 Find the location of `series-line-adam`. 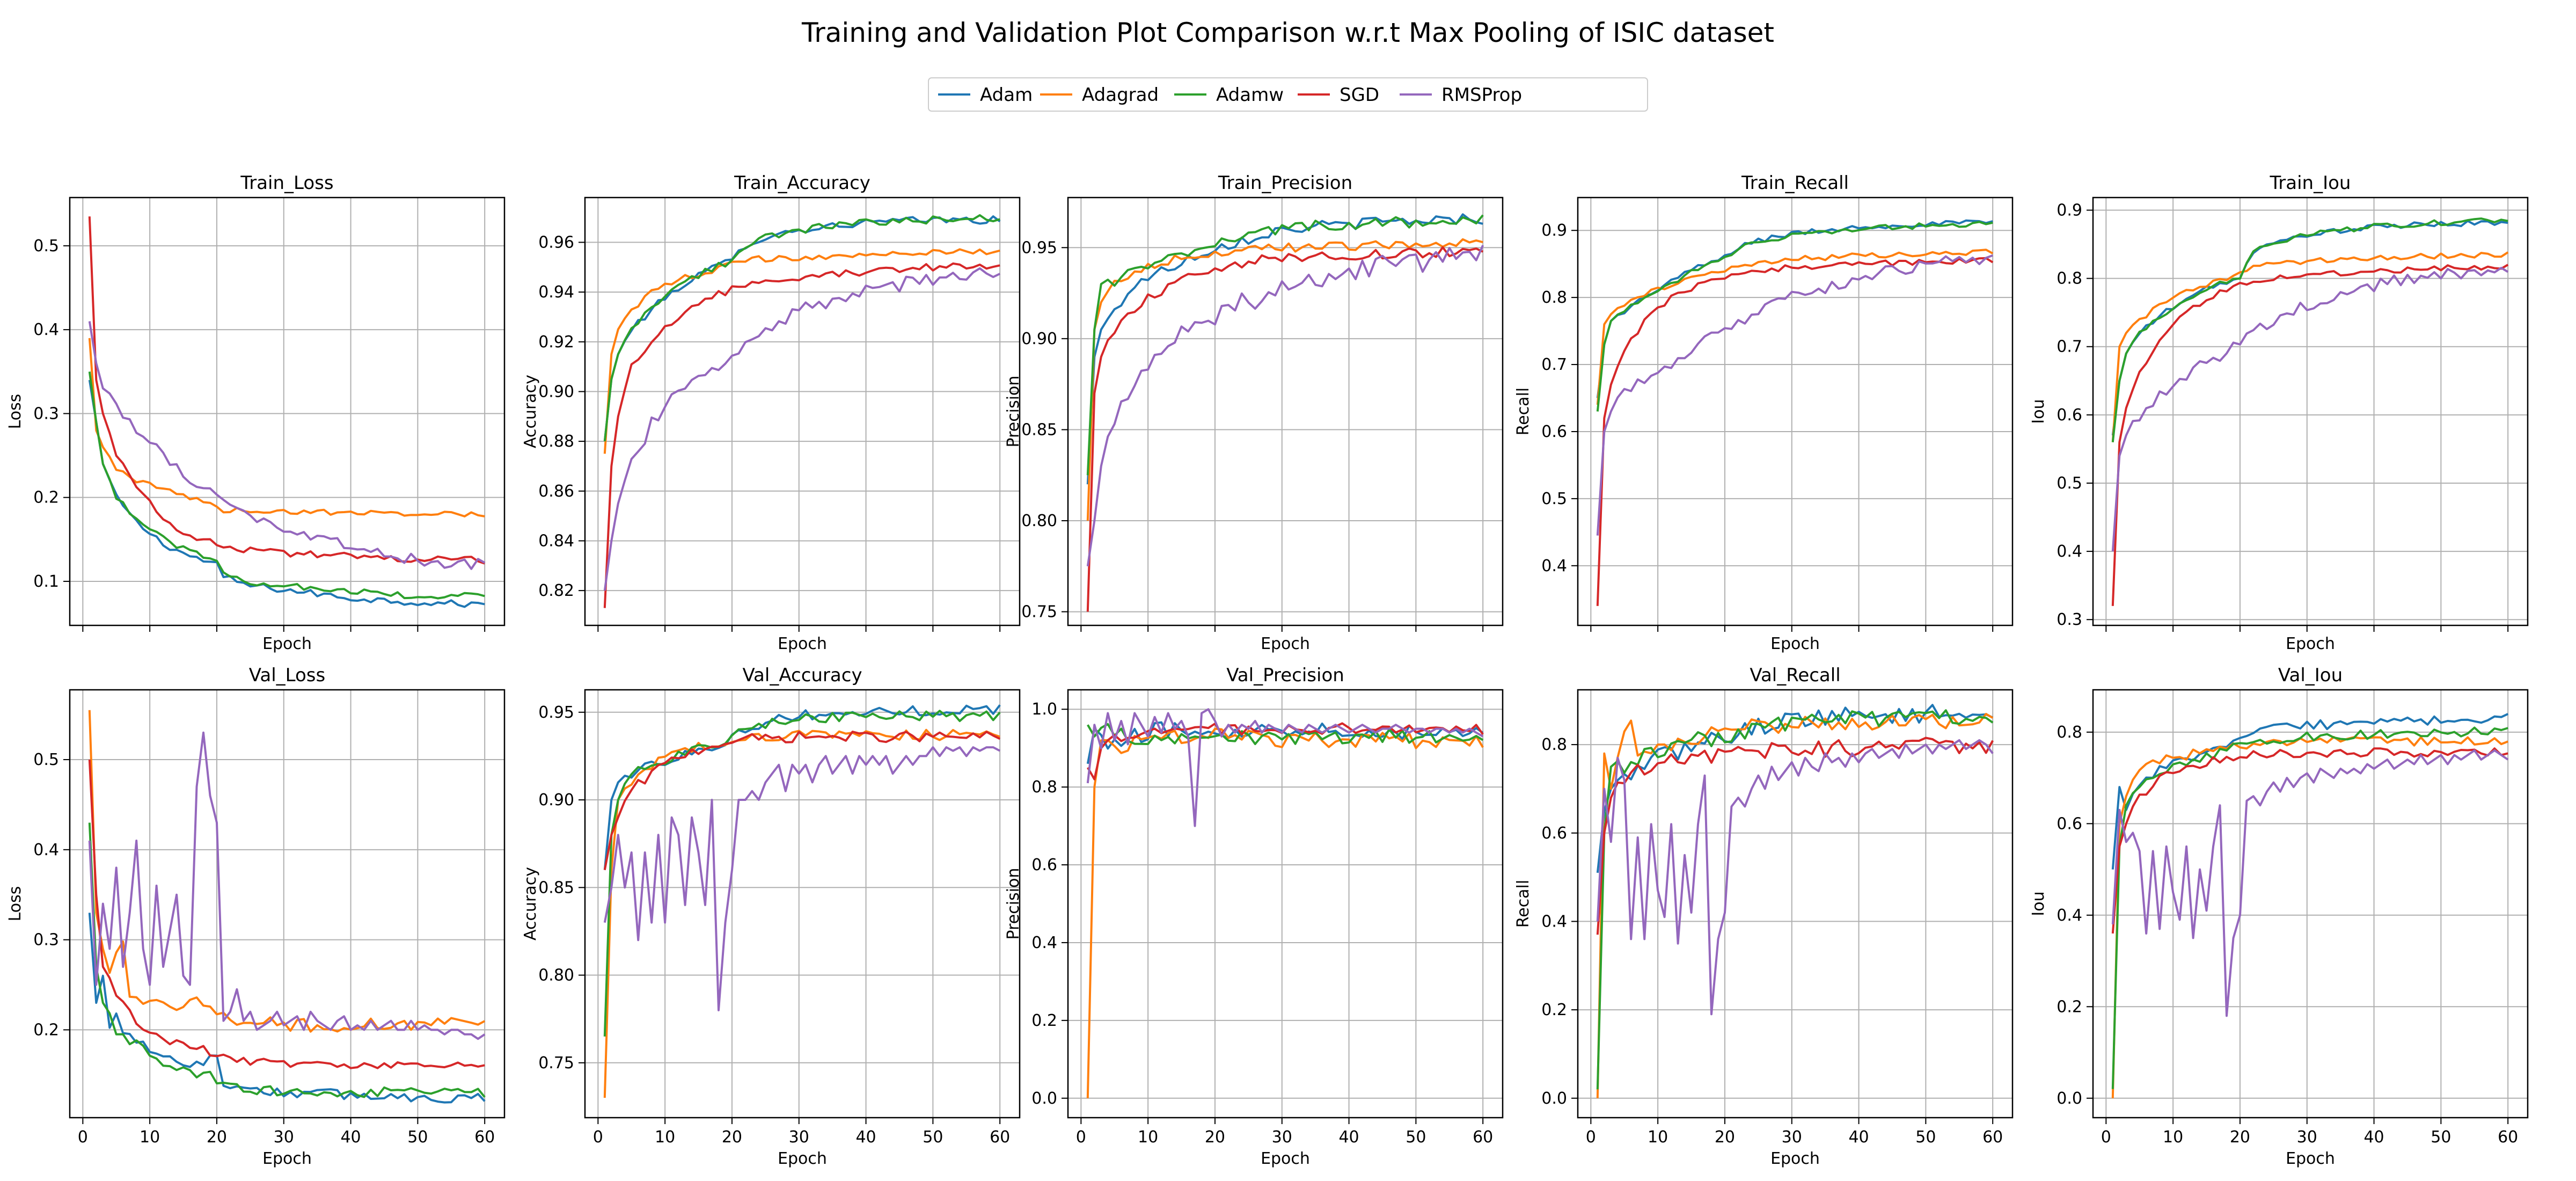

series-line-adam is located at coordinates (287, 1009).